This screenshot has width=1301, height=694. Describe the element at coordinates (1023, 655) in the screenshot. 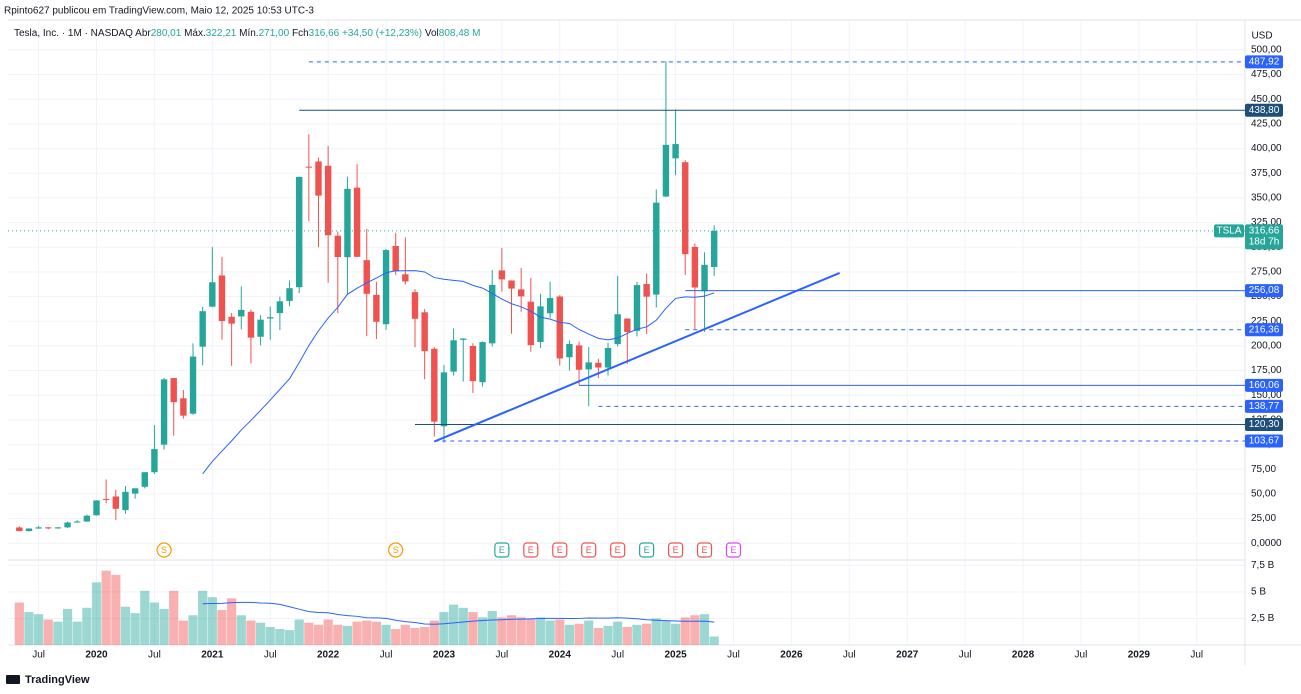

I see `x-tick-label: 2028` at that location.